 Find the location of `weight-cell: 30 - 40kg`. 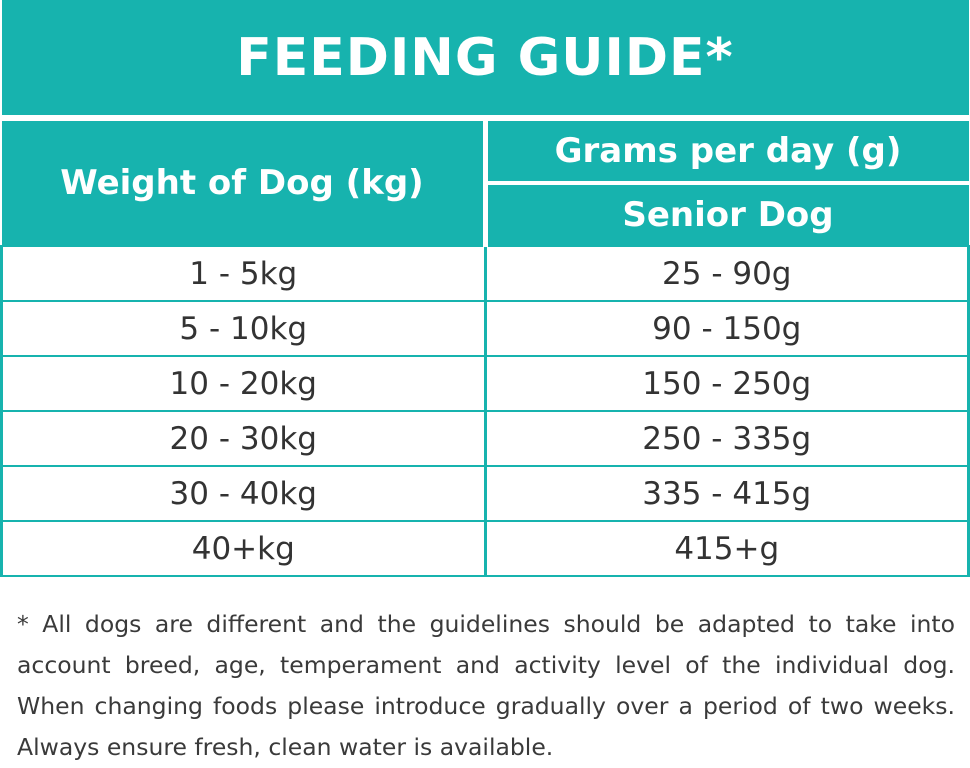

weight-cell: 30 - 40kg is located at coordinates (243, 493).